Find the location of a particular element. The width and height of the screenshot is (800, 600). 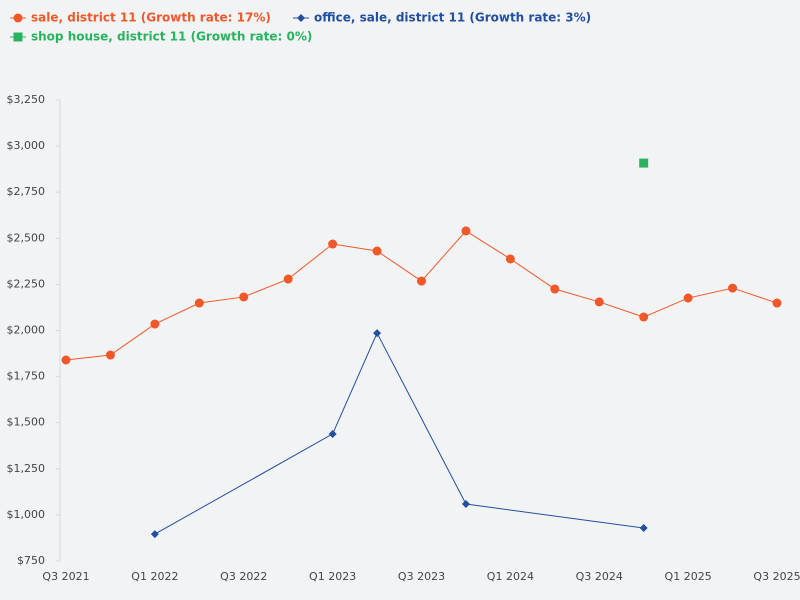

y-tick-label: $750 is located at coordinates (31, 560).